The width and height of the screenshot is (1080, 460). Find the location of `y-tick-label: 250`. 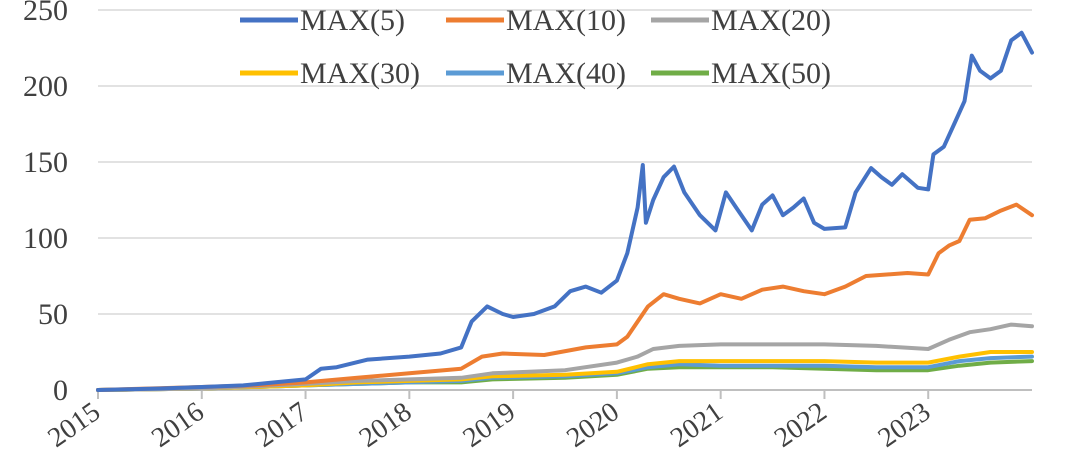

y-tick-label: 250 is located at coordinates (45, 13).